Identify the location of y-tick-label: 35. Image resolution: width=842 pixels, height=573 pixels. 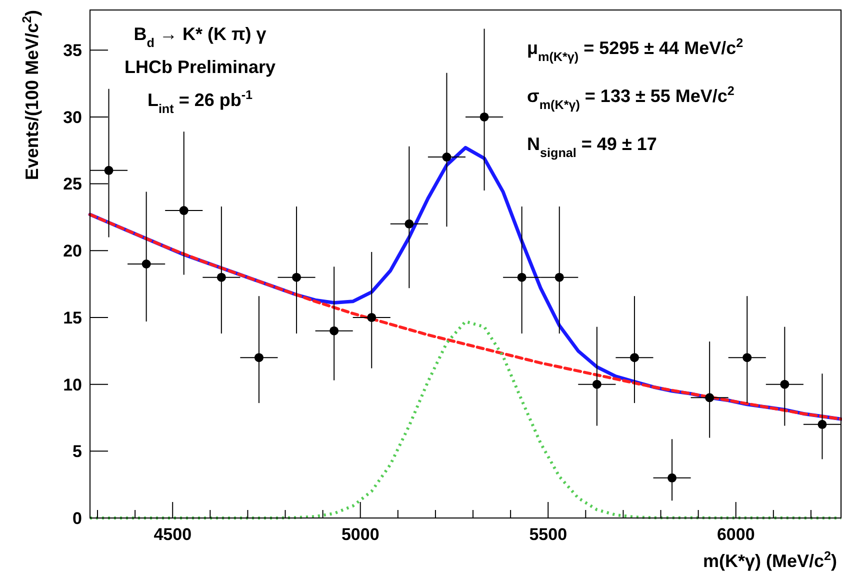
(72, 50).